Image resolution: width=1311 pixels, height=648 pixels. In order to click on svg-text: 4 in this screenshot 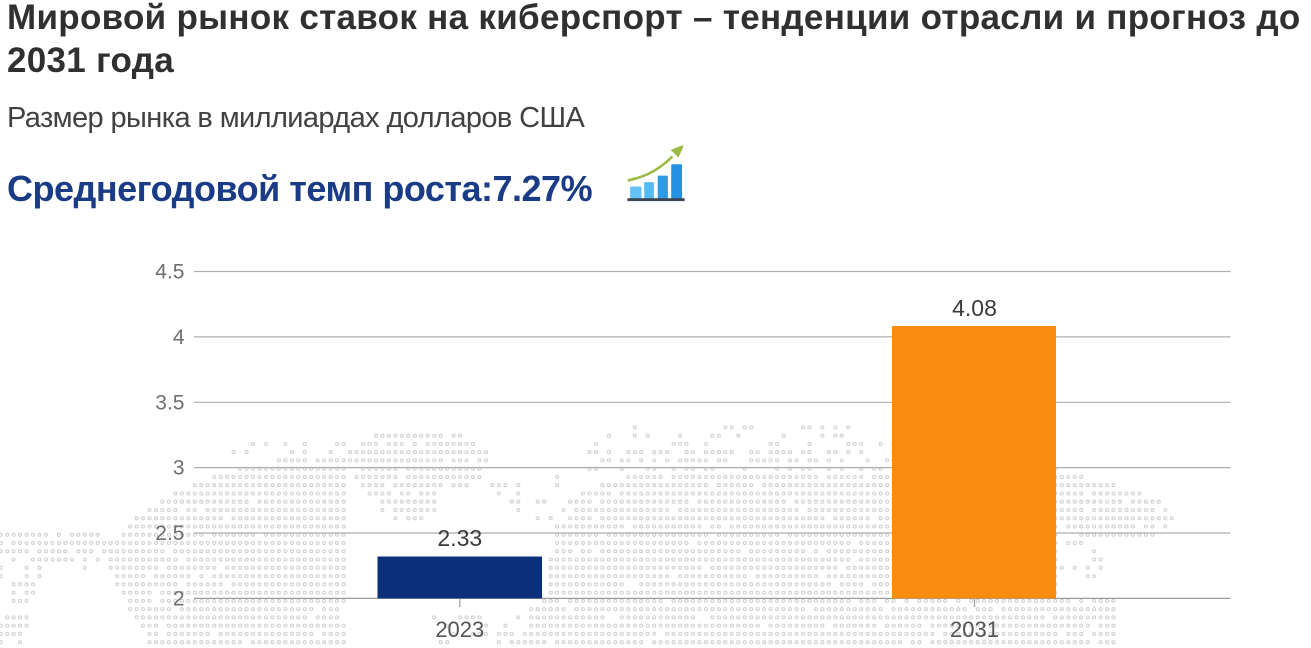, I will do `click(179, 337)`.